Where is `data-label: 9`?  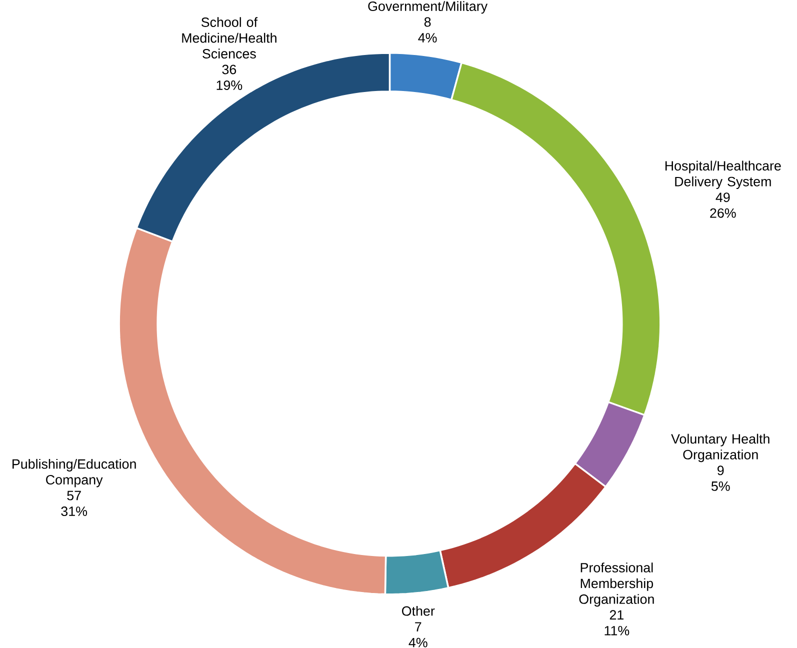 data-label: 9 is located at coordinates (721, 470).